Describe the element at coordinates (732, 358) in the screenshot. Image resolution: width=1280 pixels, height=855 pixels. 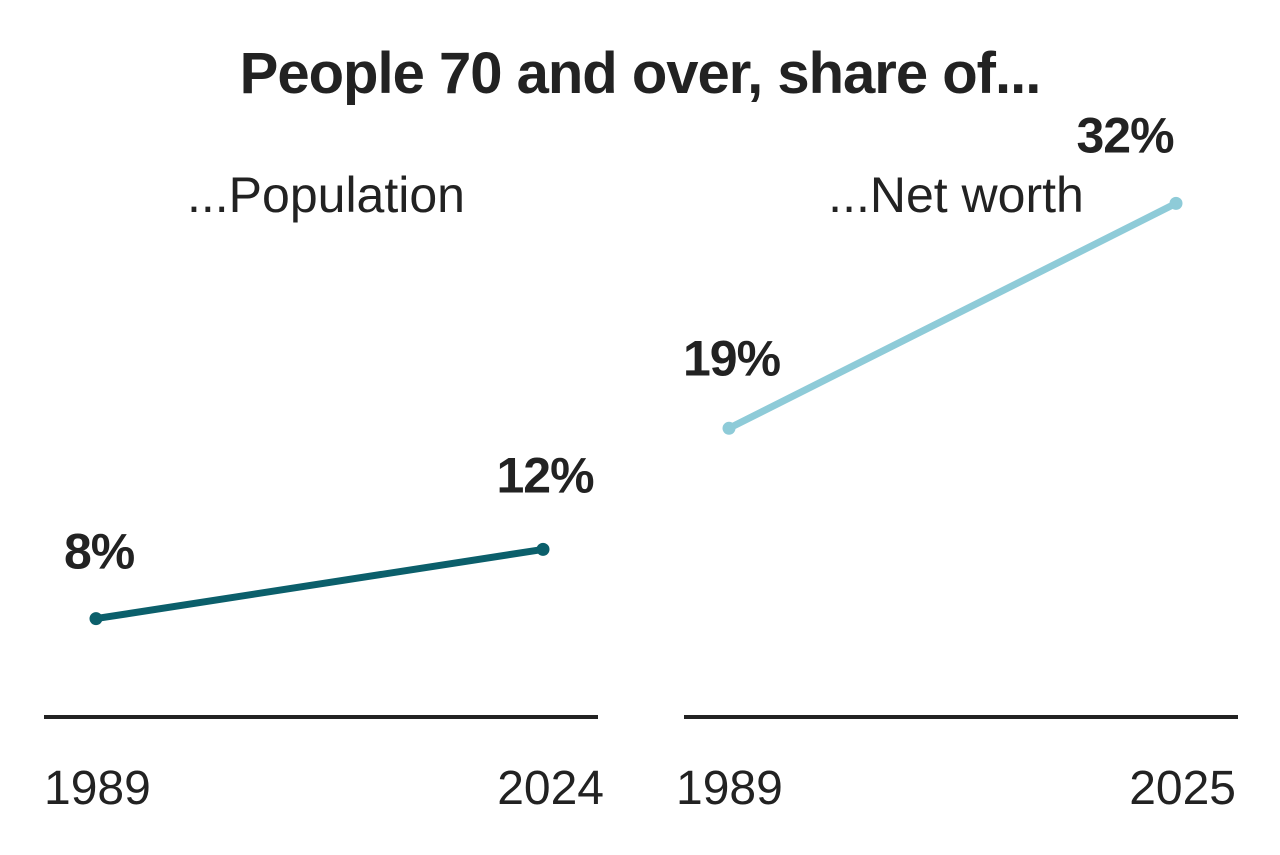
I see `data-label-start-2: 19%` at that location.